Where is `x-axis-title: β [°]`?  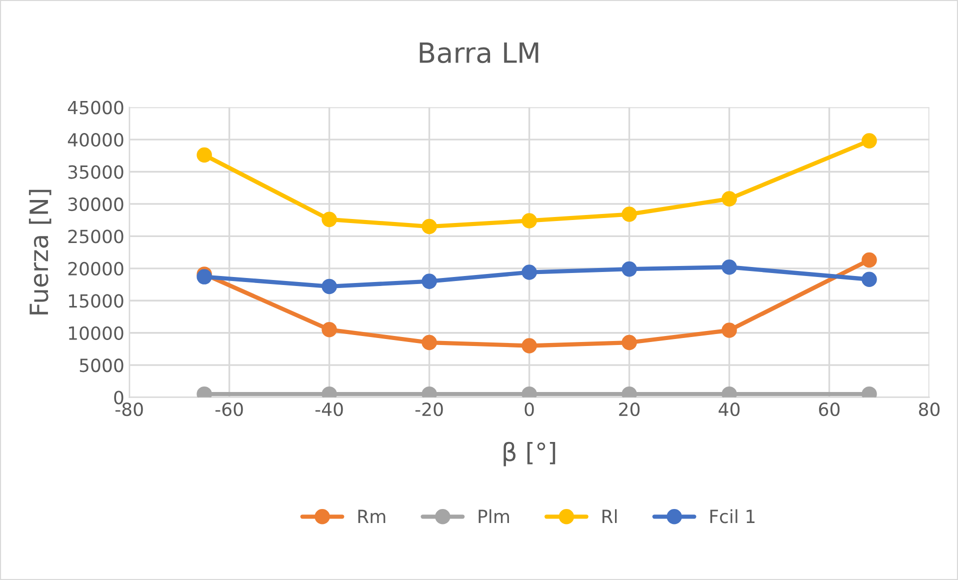 x-axis-title: β [°] is located at coordinates (530, 454).